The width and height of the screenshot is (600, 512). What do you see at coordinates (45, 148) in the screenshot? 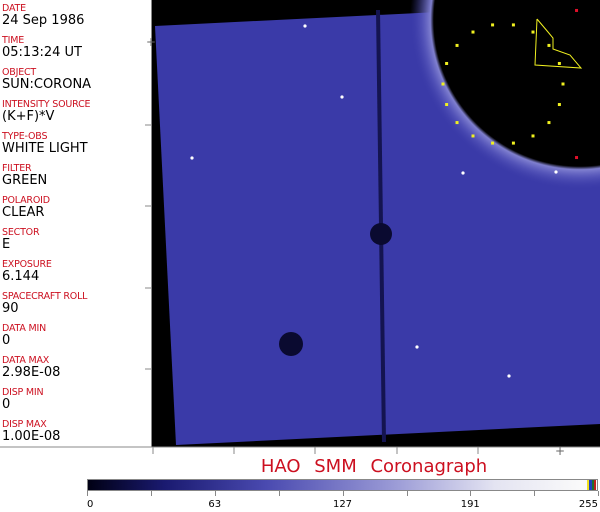
I see `field-value: WHITE LIGHT` at bounding box center [45, 148].